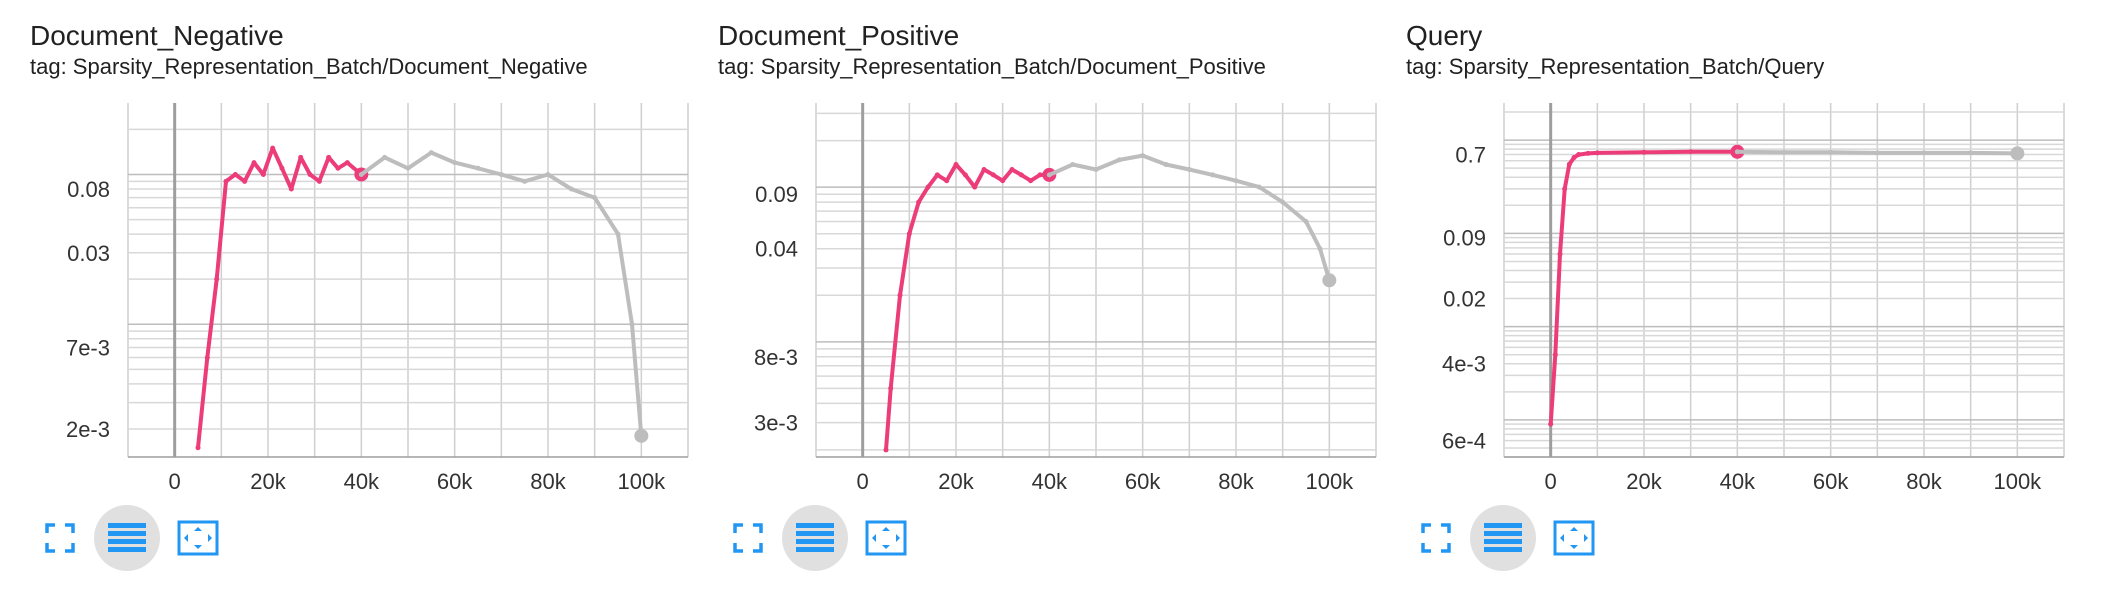 The height and width of the screenshot is (592, 2110). What do you see at coordinates (839, 35) in the screenshot?
I see `chart-title: Document_Positive` at bounding box center [839, 35].